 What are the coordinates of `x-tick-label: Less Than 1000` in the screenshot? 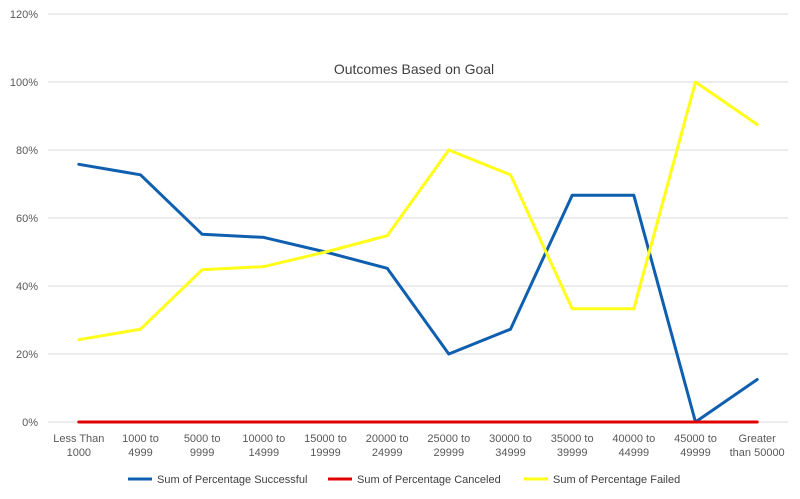 It's located at (78, 446).